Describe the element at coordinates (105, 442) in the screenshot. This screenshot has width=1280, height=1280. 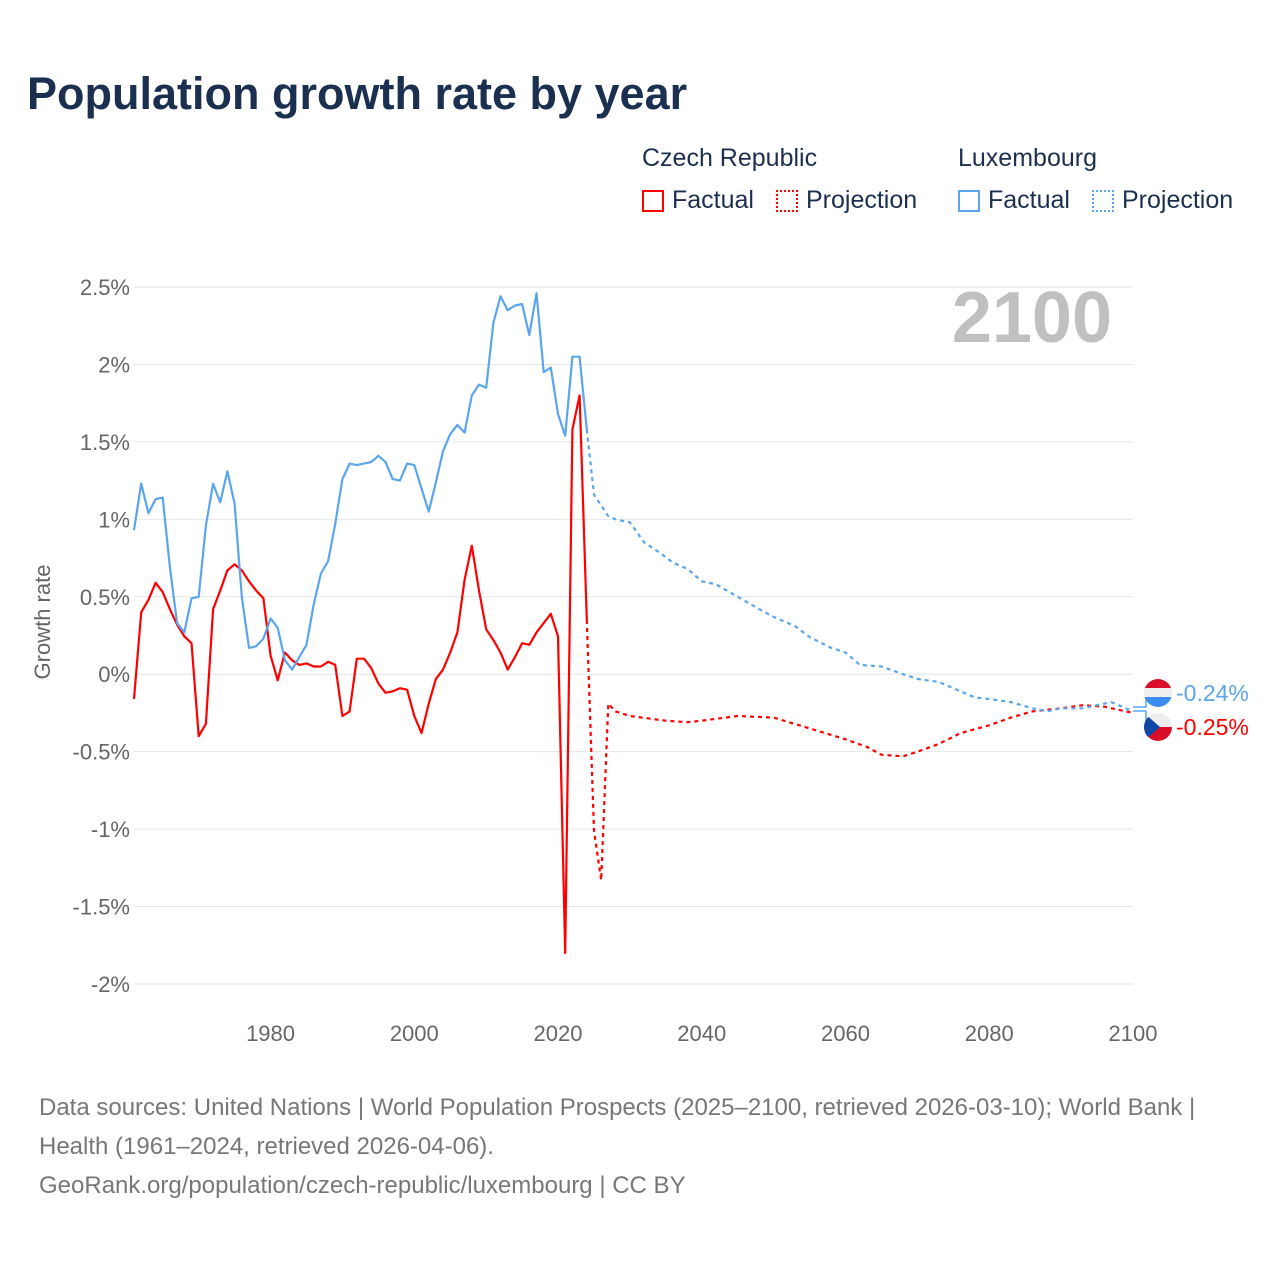
I see `y-tick-label: 1.5%` at that location.